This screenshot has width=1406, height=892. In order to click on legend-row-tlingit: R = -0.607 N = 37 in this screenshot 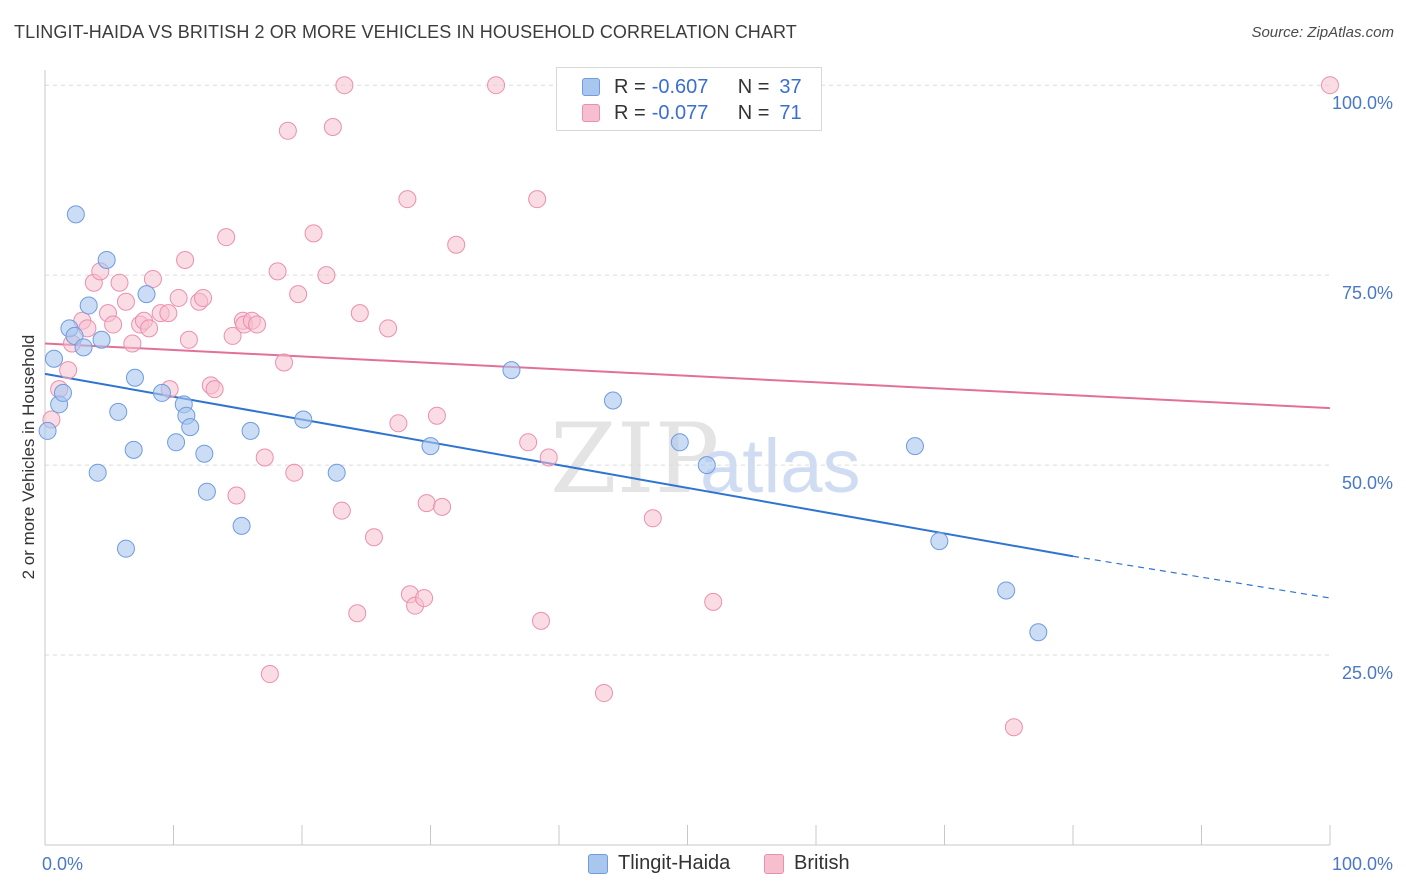, I will do `click(679, 87)`.